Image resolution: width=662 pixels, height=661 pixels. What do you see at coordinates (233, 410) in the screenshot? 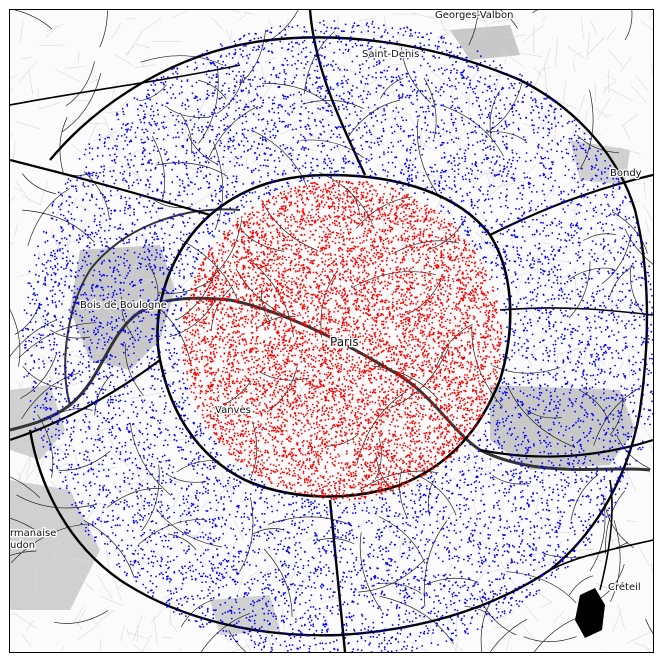
I see `label-vanves: Vanves` at bounding box center [233, 410].